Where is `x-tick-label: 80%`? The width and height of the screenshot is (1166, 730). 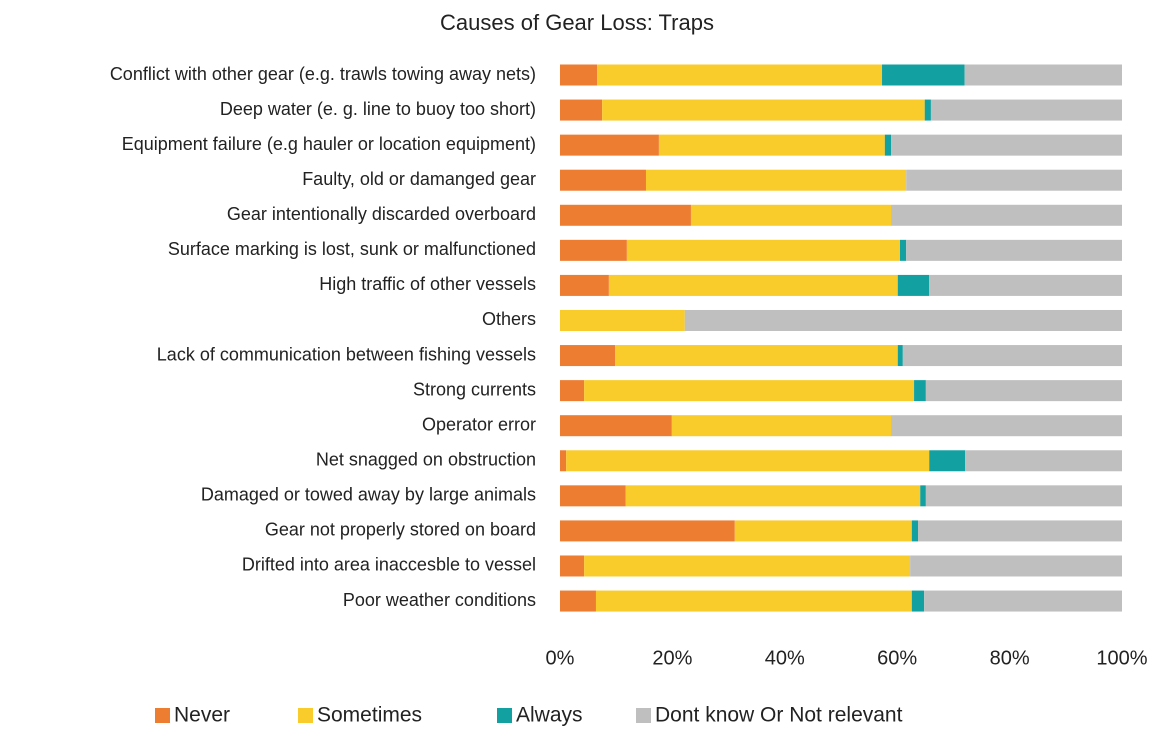 x-tick-label: 80% is located at coordinates (1010, 658).